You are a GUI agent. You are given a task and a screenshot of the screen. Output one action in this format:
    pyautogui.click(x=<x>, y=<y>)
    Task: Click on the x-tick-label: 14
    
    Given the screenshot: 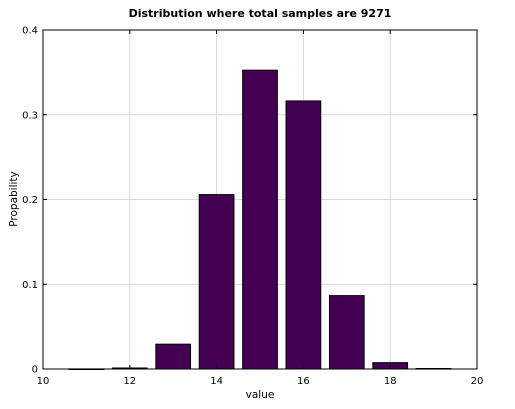 What is the action you would take?
    pyautogui.click(x=216, y=381)
    